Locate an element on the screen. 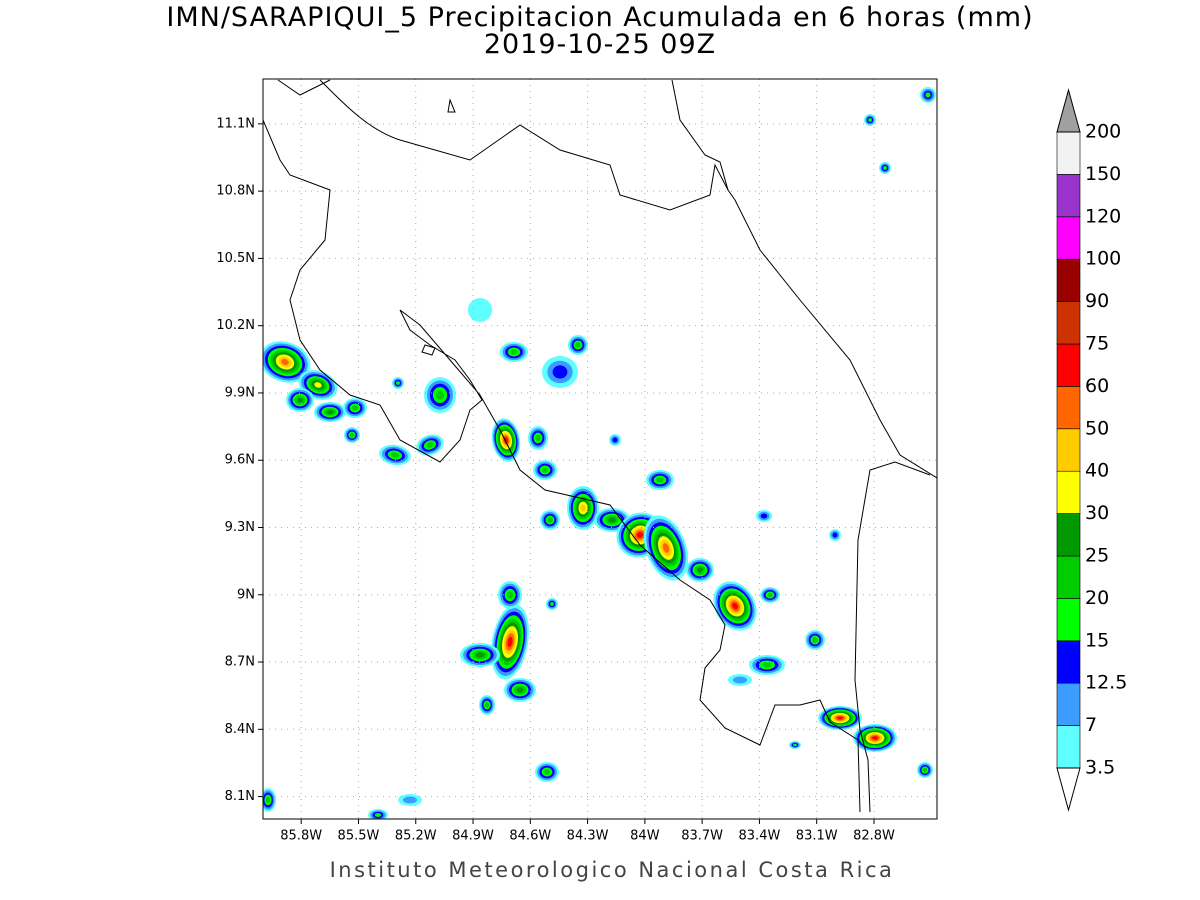 This screenshot has height=900, width=1200. x-tick-label: 83.1W is located at coordinates (817, 836).